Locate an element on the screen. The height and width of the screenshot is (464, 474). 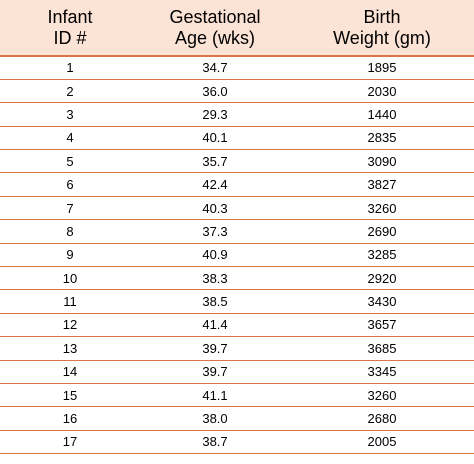
table-row: 8 37.3 2690 is located at coordinates (237, 231).